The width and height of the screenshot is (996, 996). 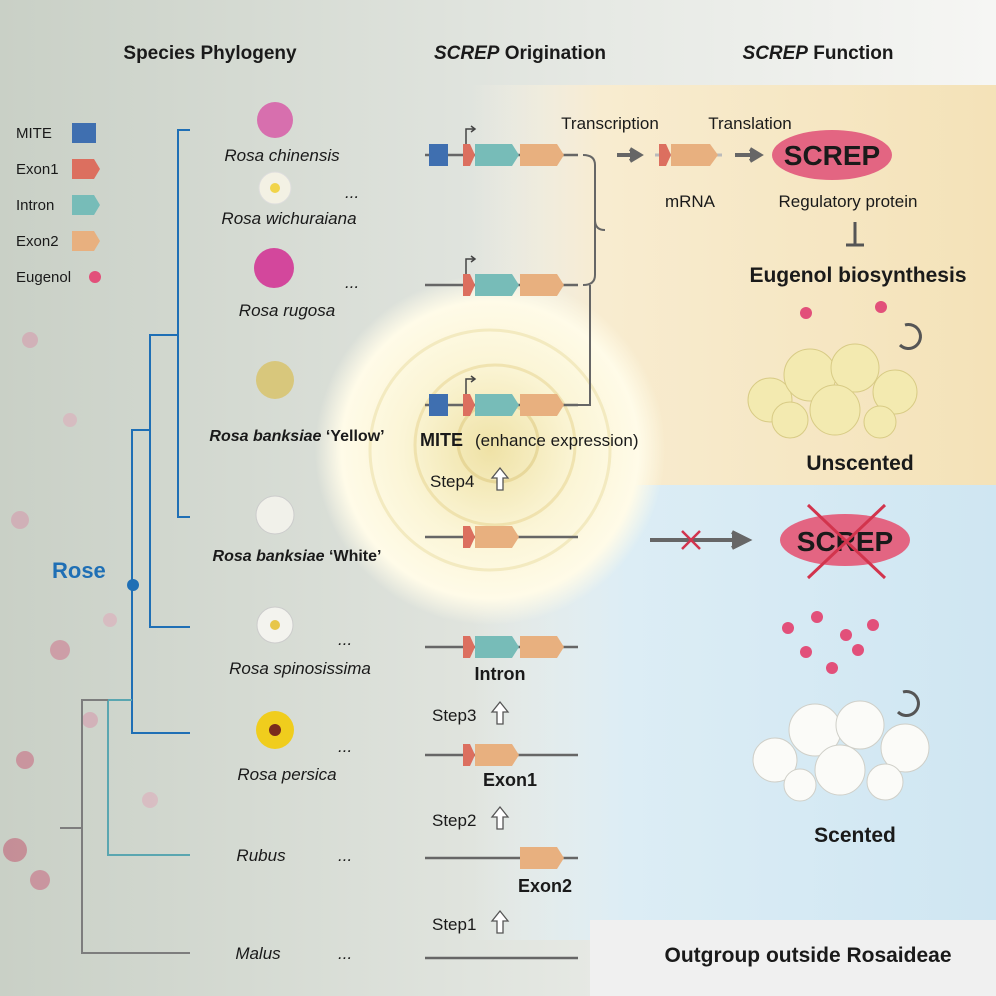 I want to click on eugenol-dots, so click(x=830, y=642).